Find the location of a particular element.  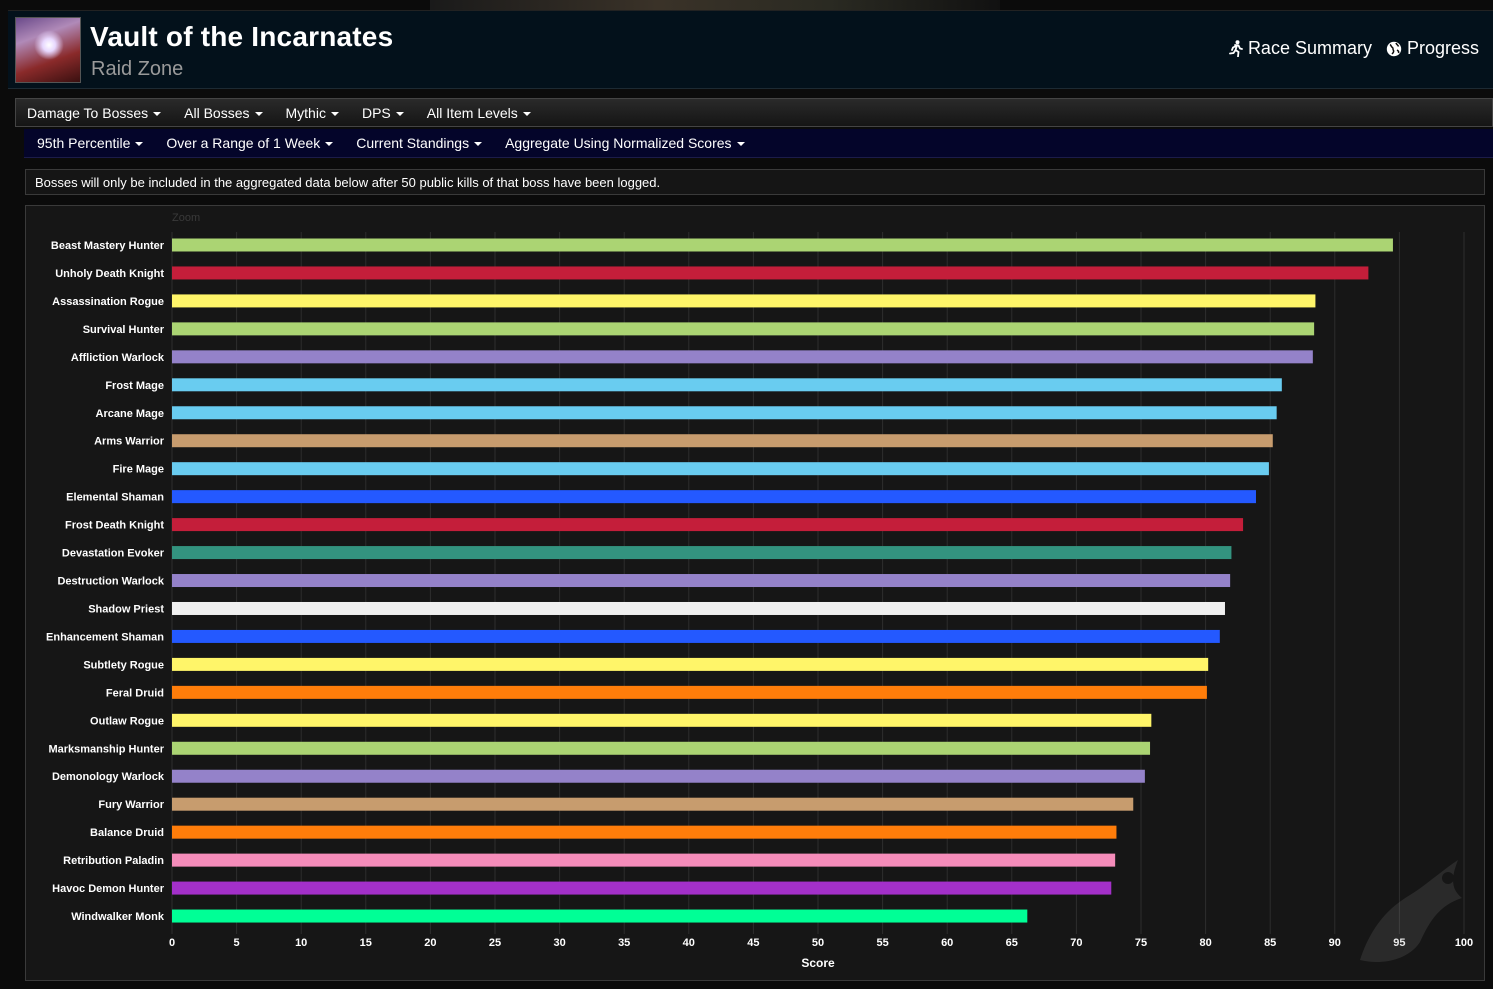

category-label: Elemental Shaman is located at coordinates (115, 498).